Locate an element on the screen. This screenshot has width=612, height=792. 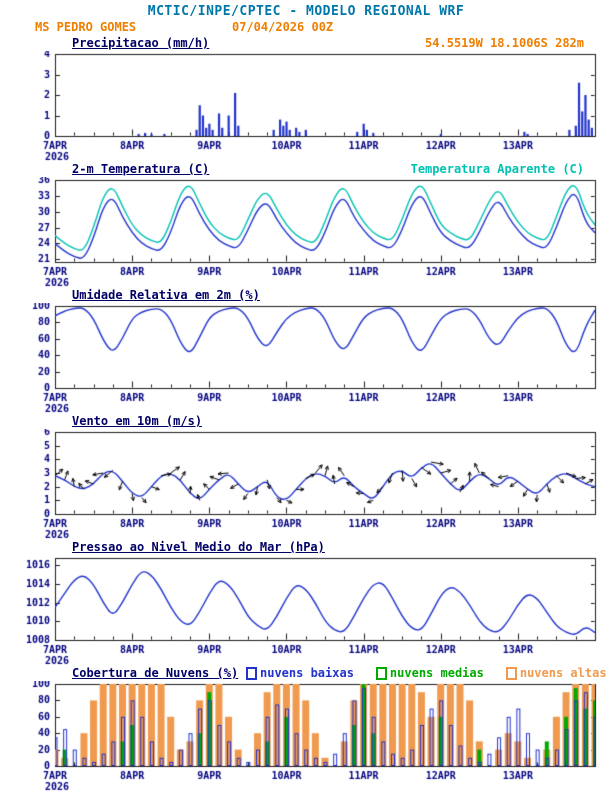
precipitation-chart is located at coordinates (306, 106).